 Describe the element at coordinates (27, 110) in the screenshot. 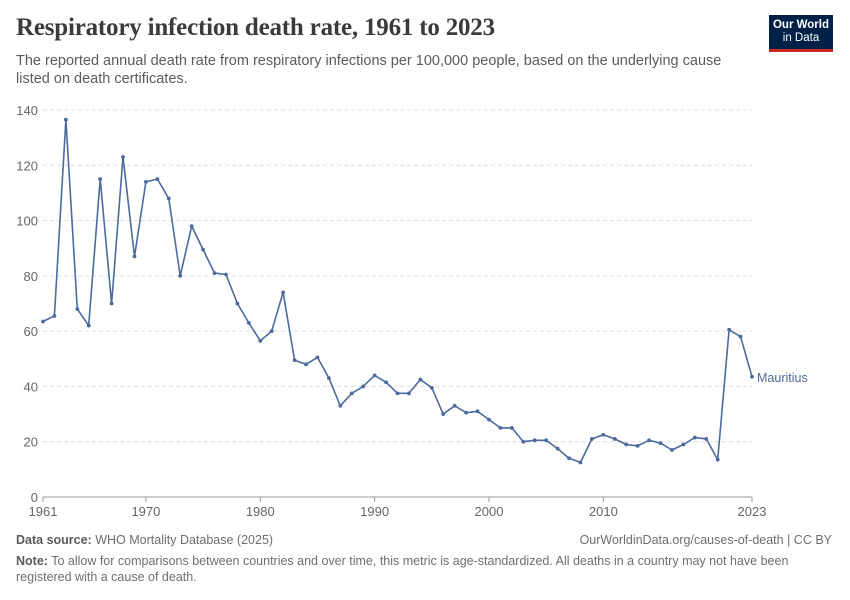

I see `y-tick-label-140: 140` at that location.